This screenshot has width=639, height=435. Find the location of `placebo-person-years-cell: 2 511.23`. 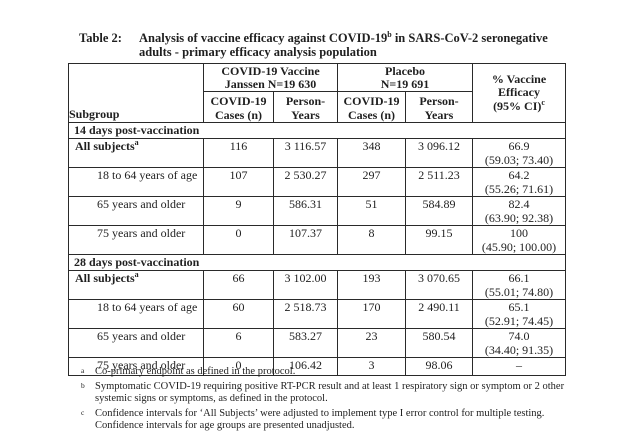

placebo-person-years-cell: 2 511.23 is located at coordinates (439, 182).